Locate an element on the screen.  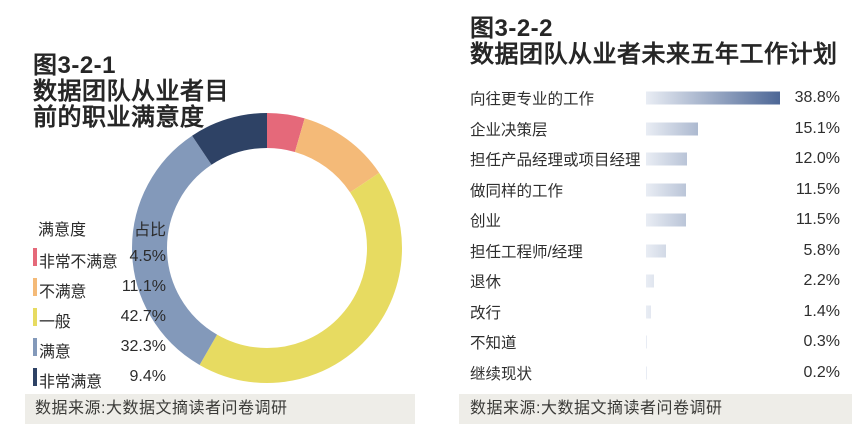
bar-label: 向往更专业的工作 is located at coordinates (532, 100).